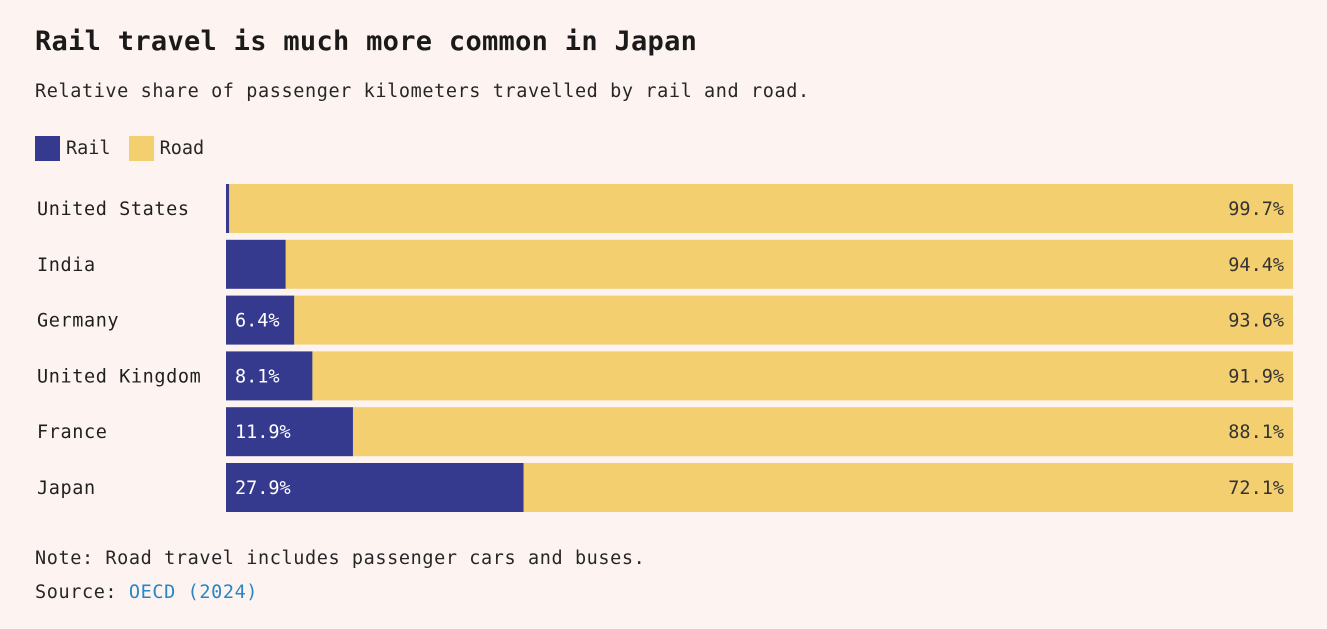 The height and width of the screenshot is (629, 1327). I want to click on data-label-rail-japan: 27.9%, so click(263, 488).